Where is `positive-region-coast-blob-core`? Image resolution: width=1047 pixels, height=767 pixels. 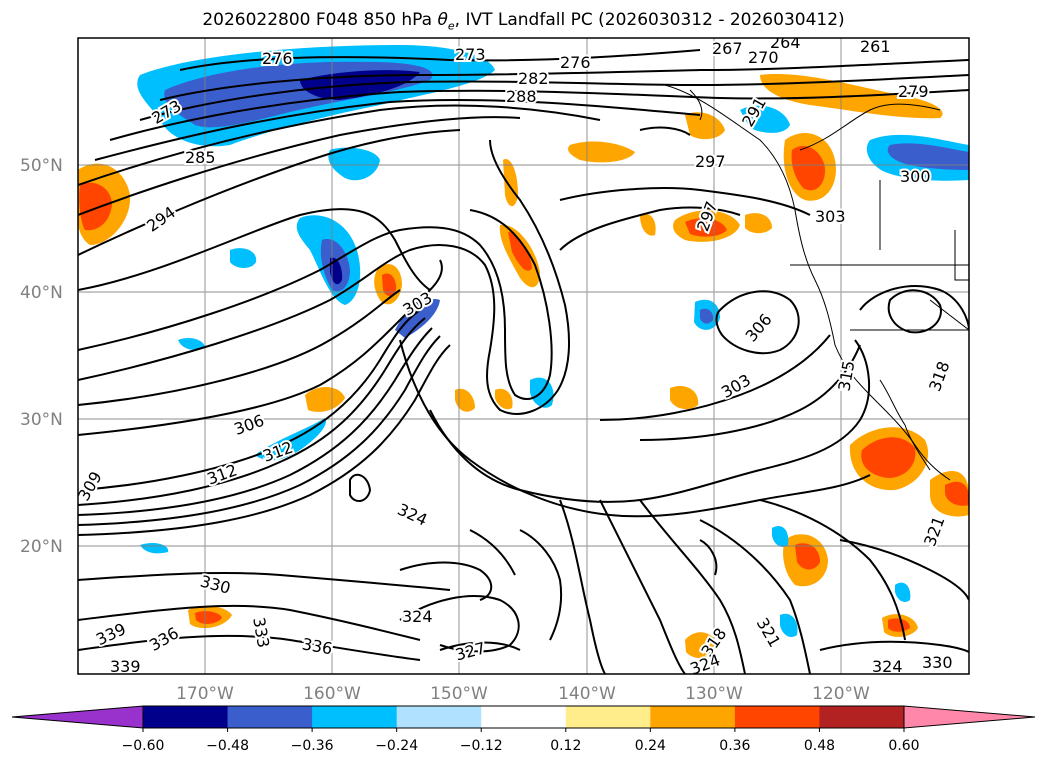
positive-region-coast-blob-core is located at coordinates (808, 168).